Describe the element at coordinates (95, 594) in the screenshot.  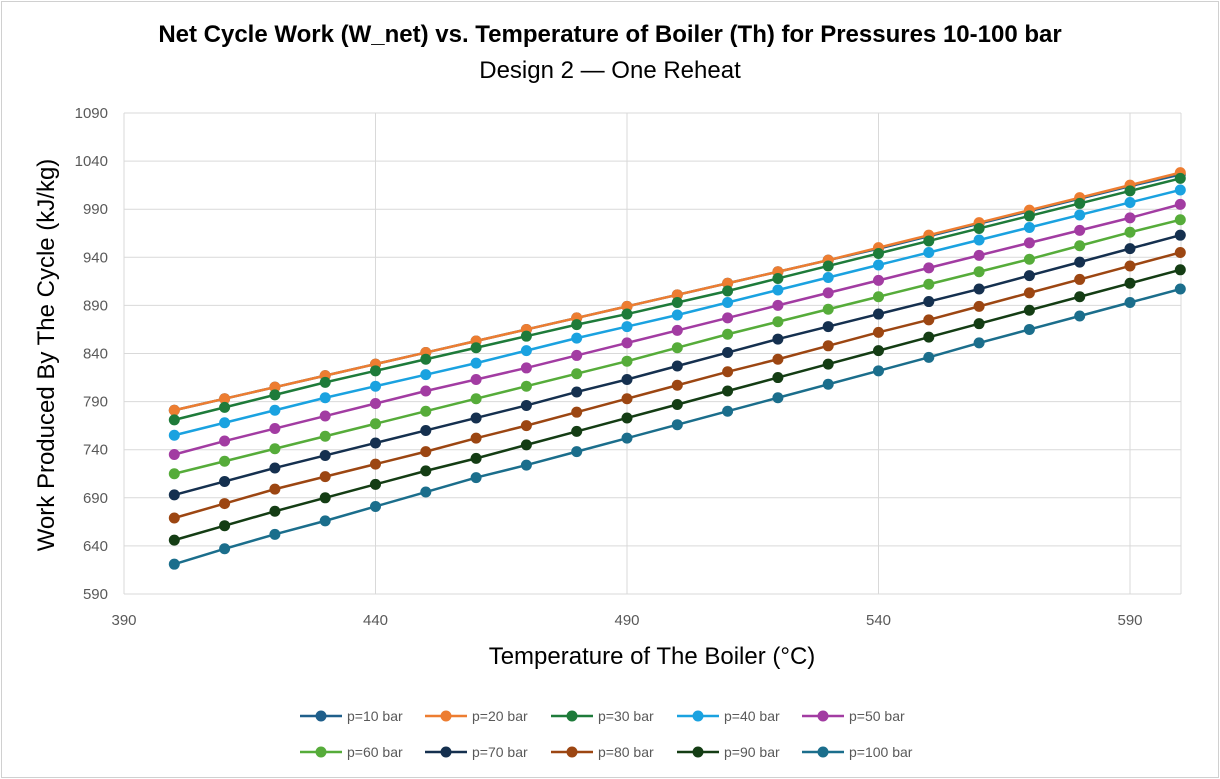
I see `y-tick-label: 590` at that location.